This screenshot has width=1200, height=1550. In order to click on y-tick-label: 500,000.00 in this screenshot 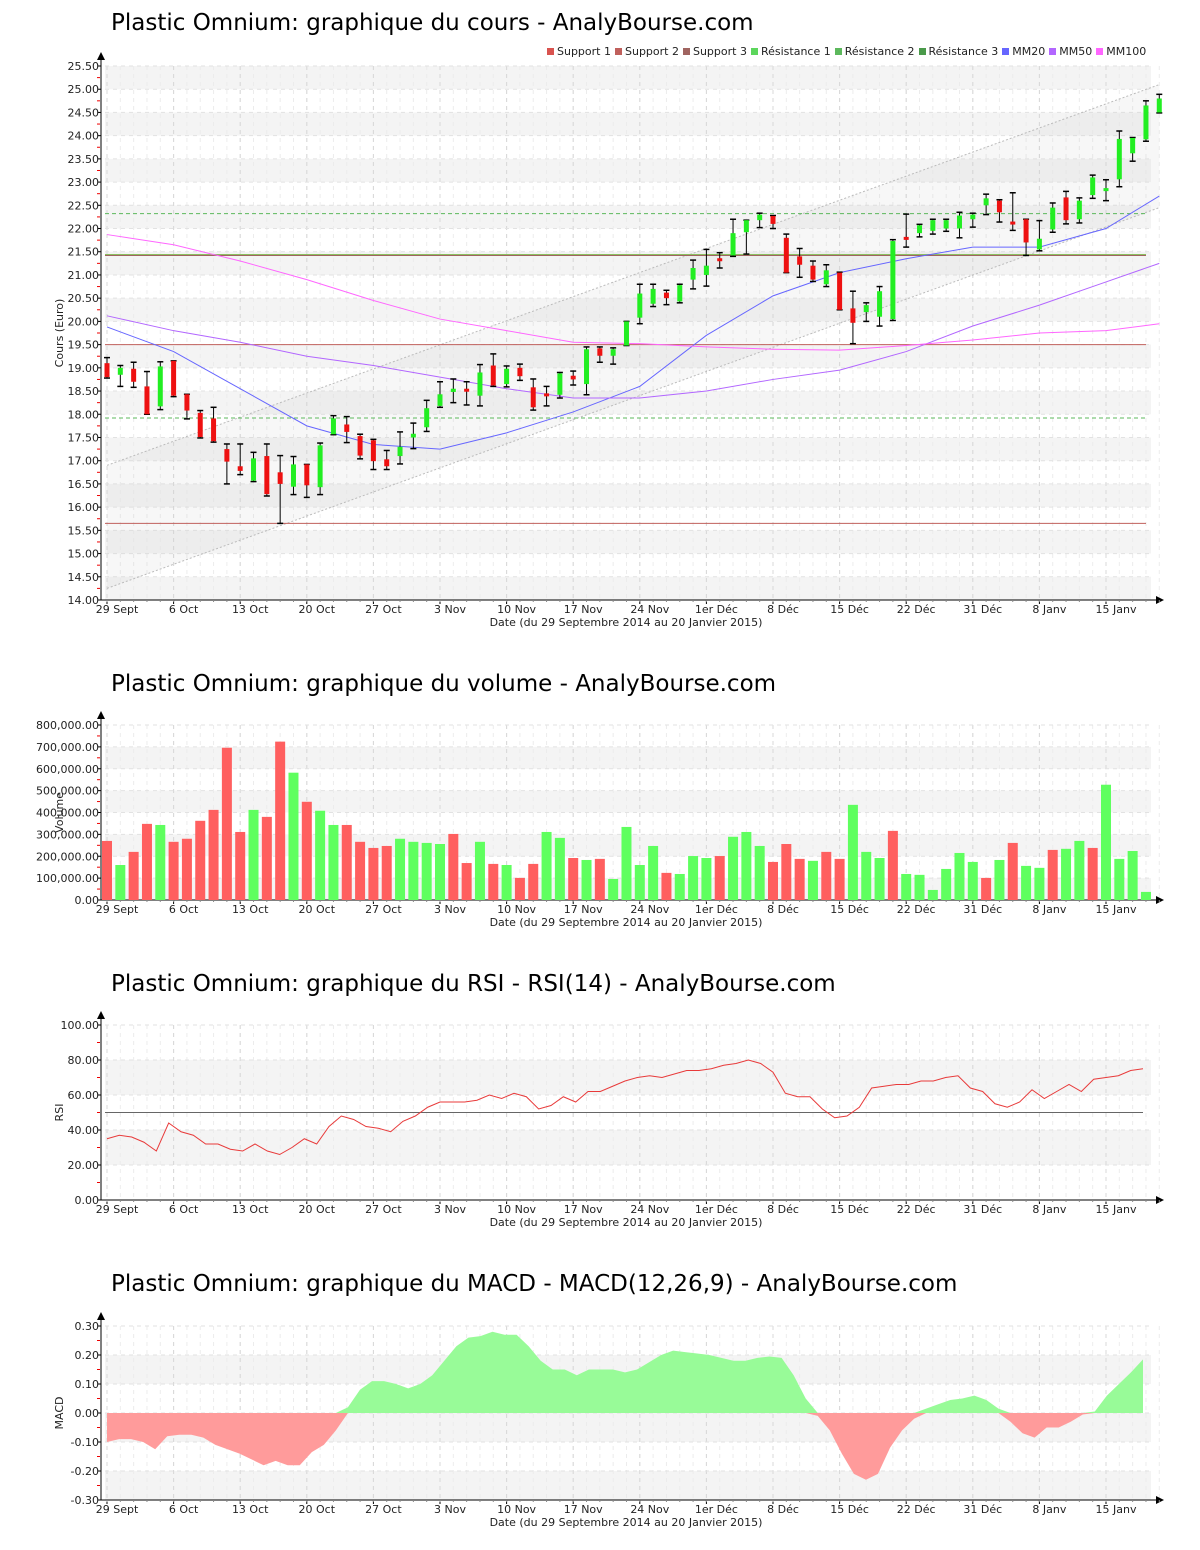, I will do `click(67, 791)`.